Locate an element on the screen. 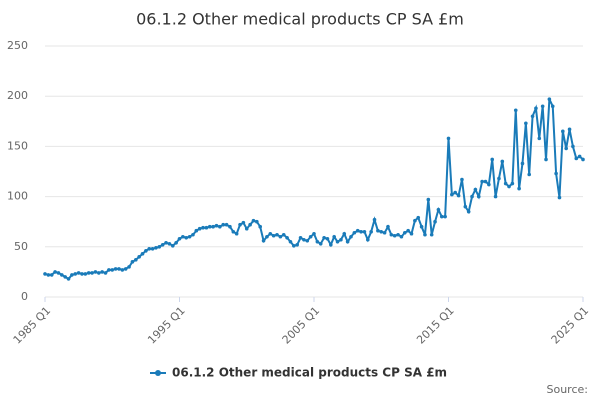  y-tick-label: 200 is located at coordinates (17, 95).